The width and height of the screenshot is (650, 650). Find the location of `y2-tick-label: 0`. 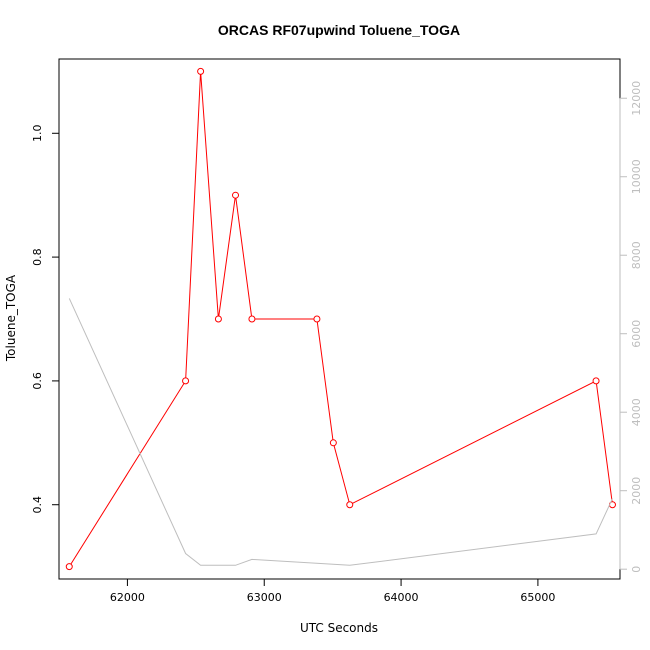

y2-tick-label: 0 is located at coordinates (636, 569).